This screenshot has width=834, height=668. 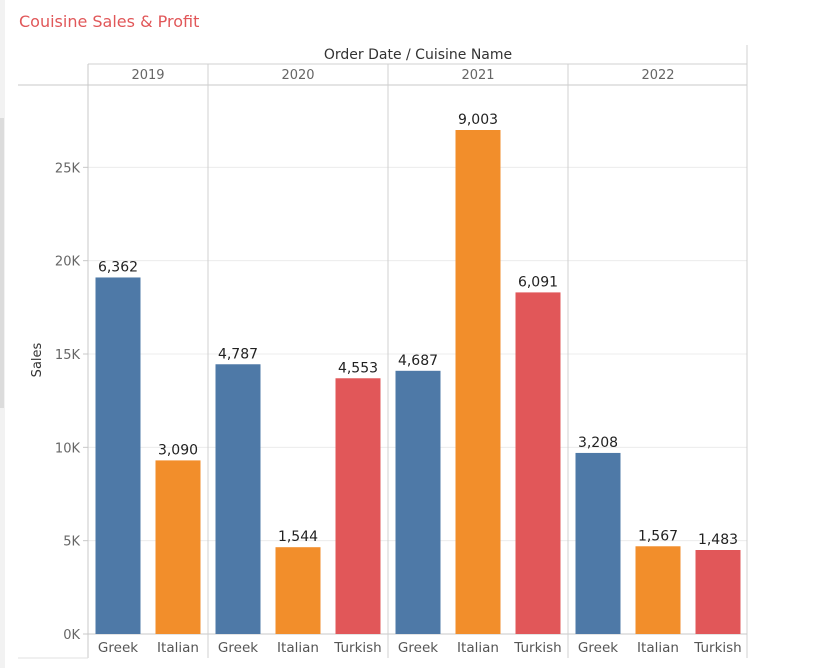 I want to click on y-tick-label: 20K, so click(x=68, y=262).